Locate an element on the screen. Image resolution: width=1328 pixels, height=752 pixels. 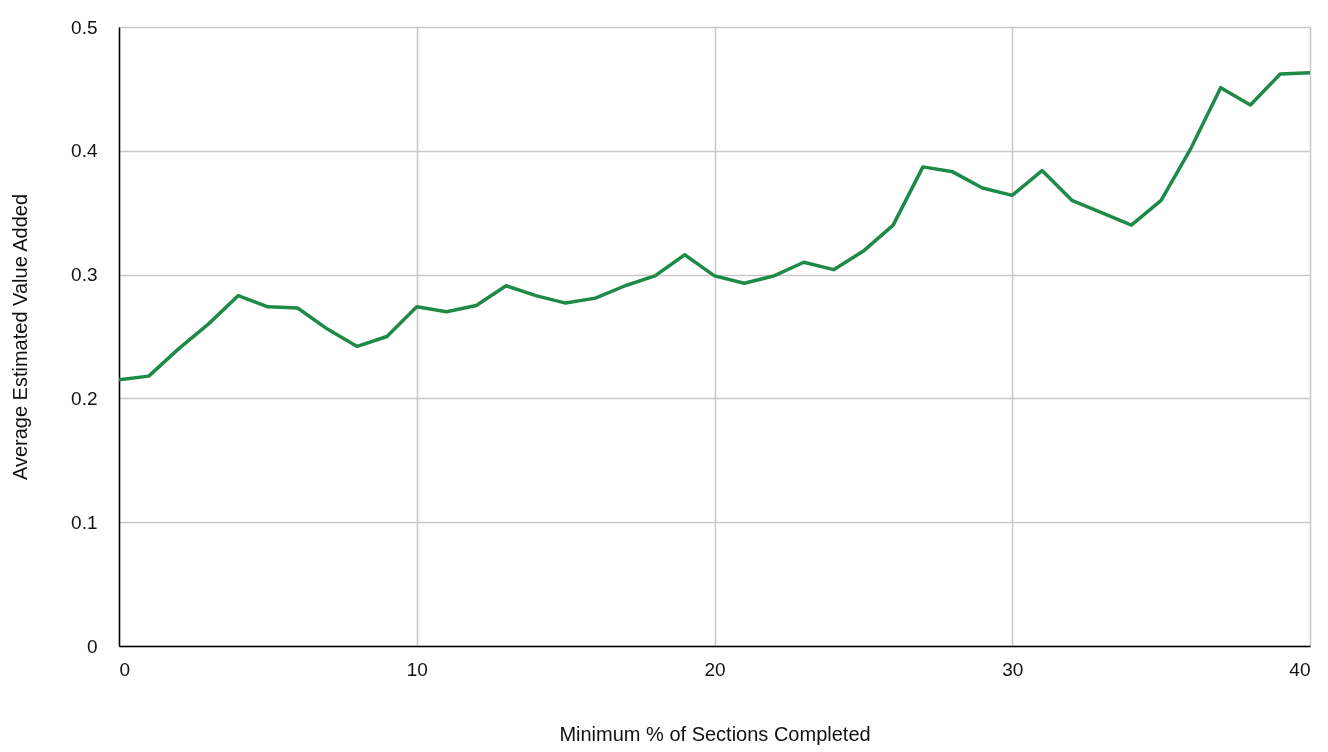
y-tick-label: 0.1 is located at coordinates (84, 522).